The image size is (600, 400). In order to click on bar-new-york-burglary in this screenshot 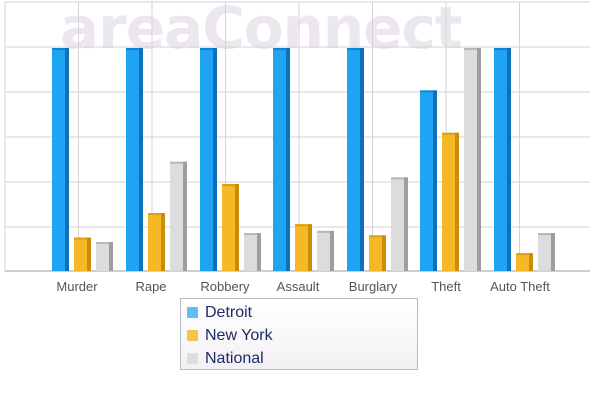, I will do `click(377, 253)`.